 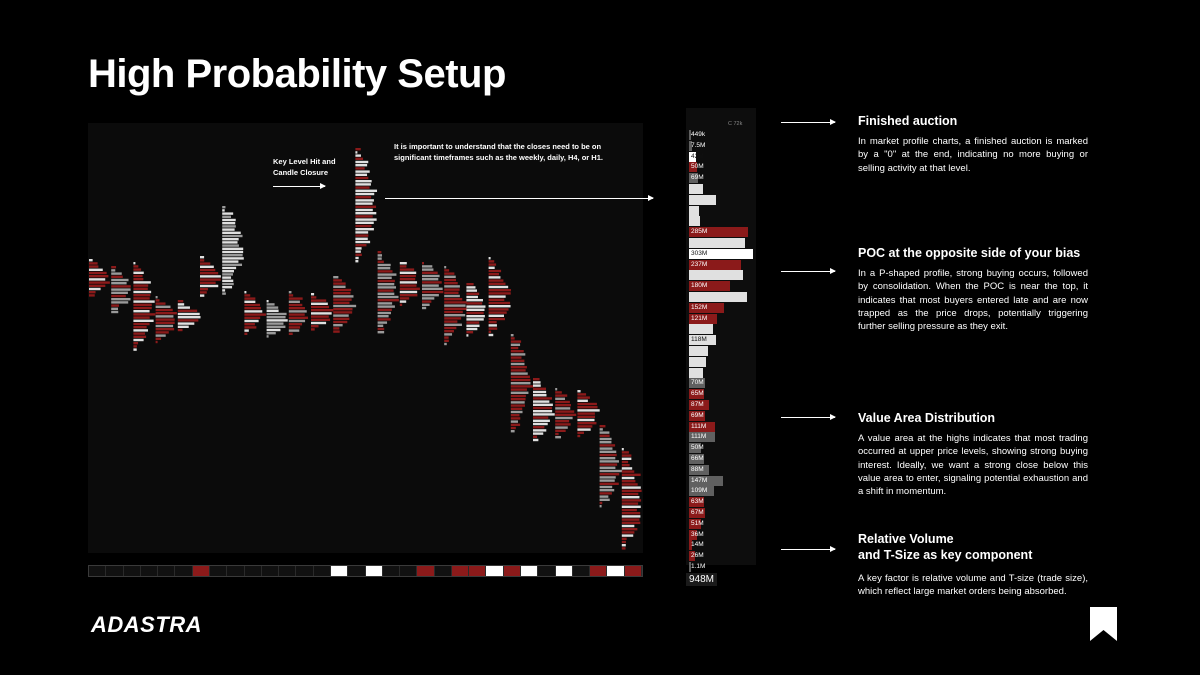 What do you see at coordinates (808, 549) in the screenshot?
I see `relative-volume-arrow` at bounding box center [808, 549].